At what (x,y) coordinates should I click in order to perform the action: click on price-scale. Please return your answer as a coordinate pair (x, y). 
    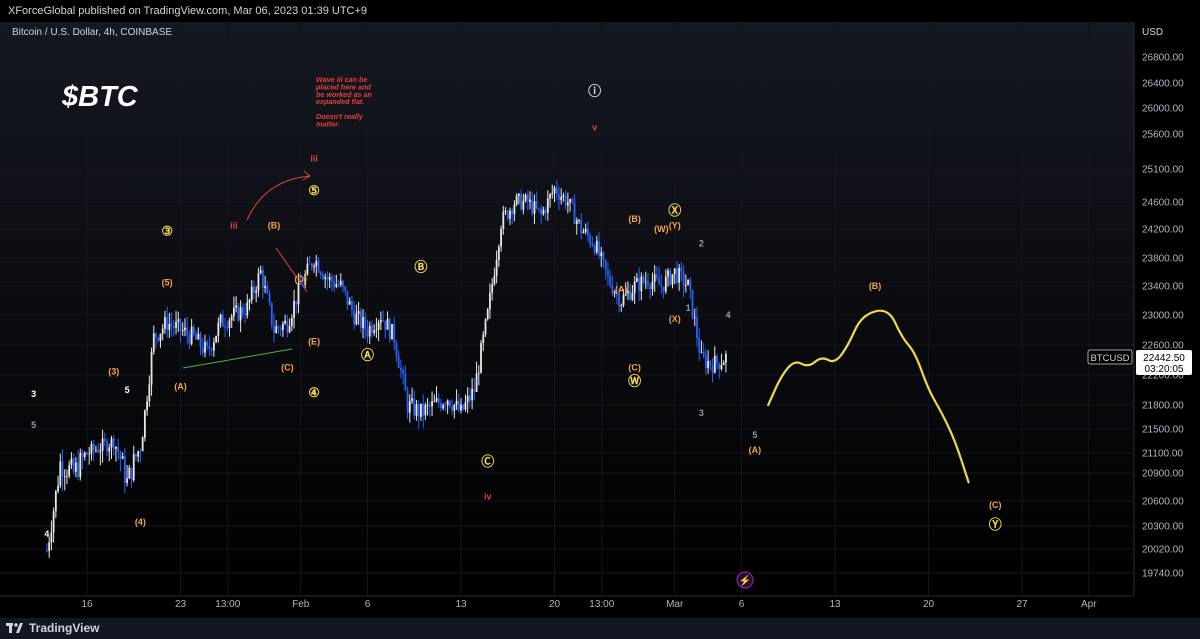
    Looking at the image, I should click on (1167, 309).